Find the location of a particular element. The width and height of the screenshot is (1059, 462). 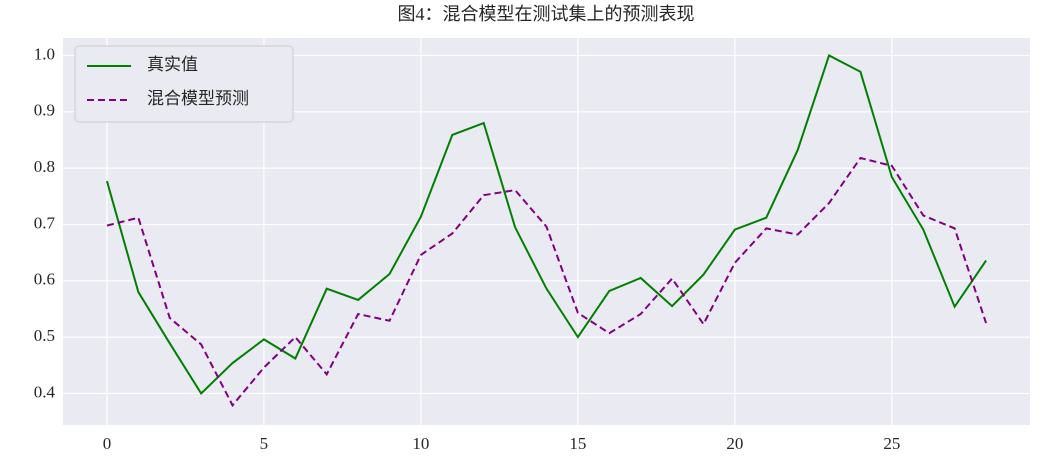

x-tick-label: 10 is located at coordinates (420, 443).